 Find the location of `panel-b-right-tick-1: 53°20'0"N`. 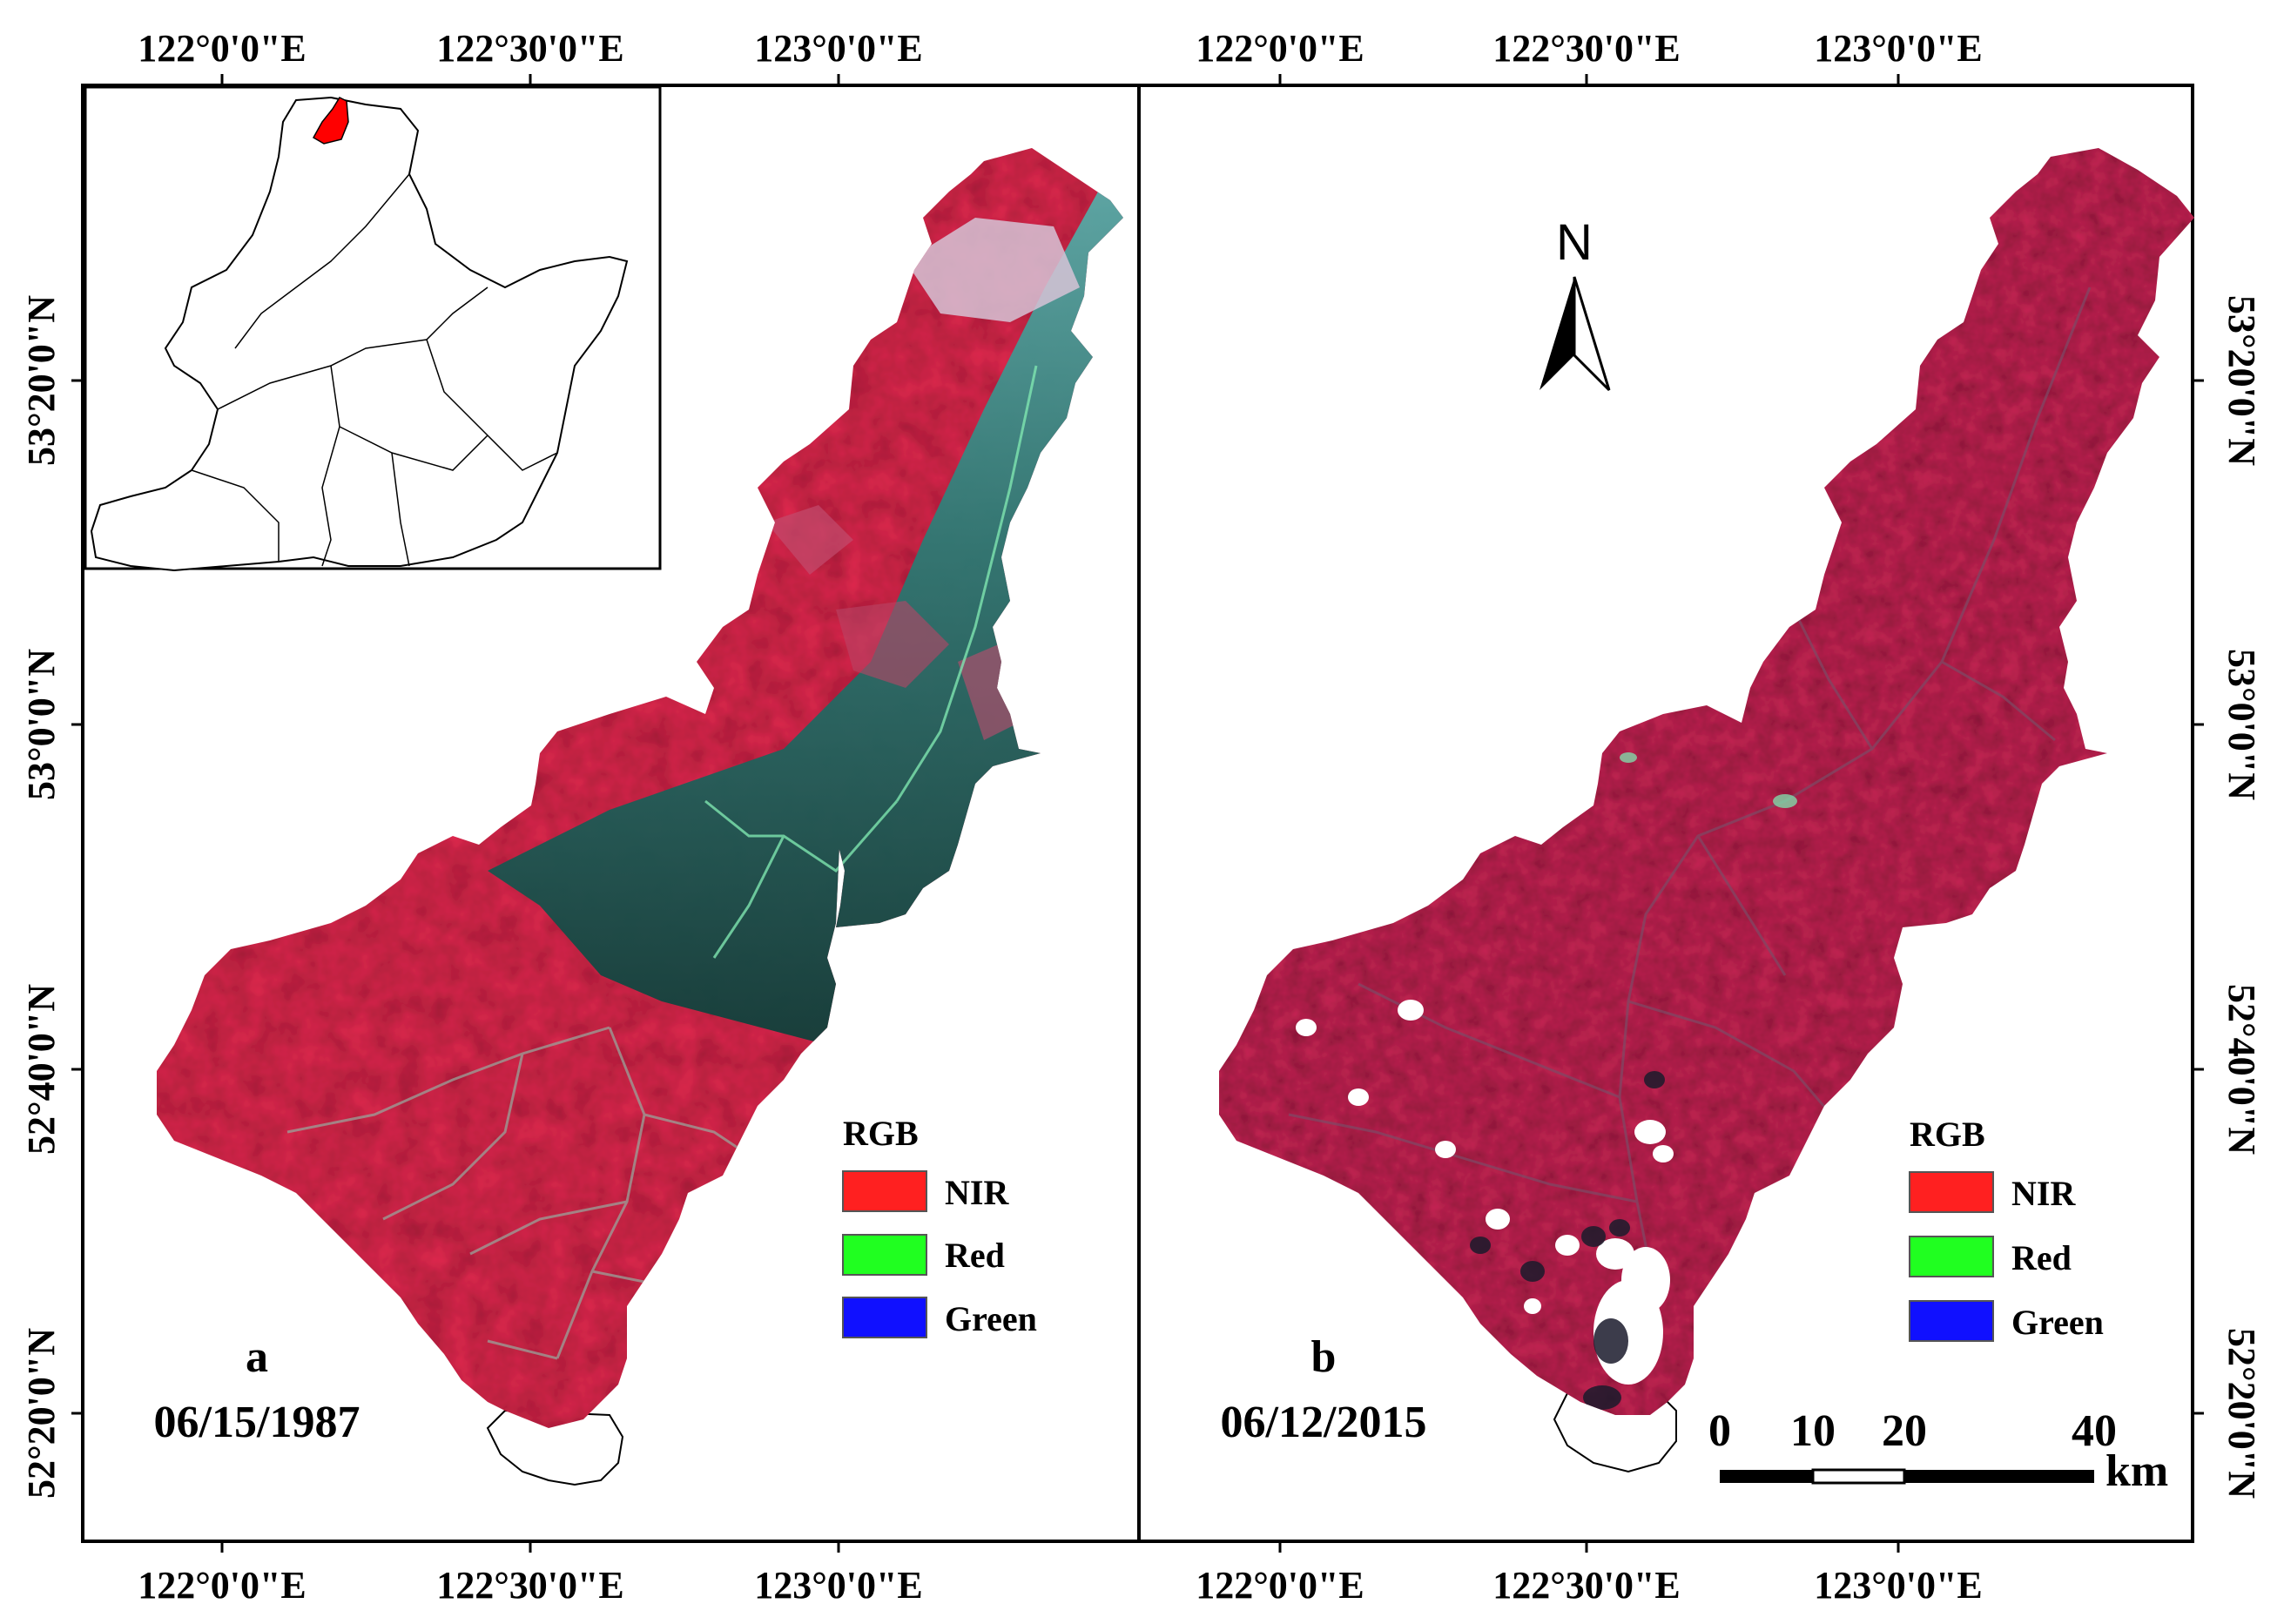

panel-b-right-tick-1: 53°20'0"N is located at coordinates (2242, 381).